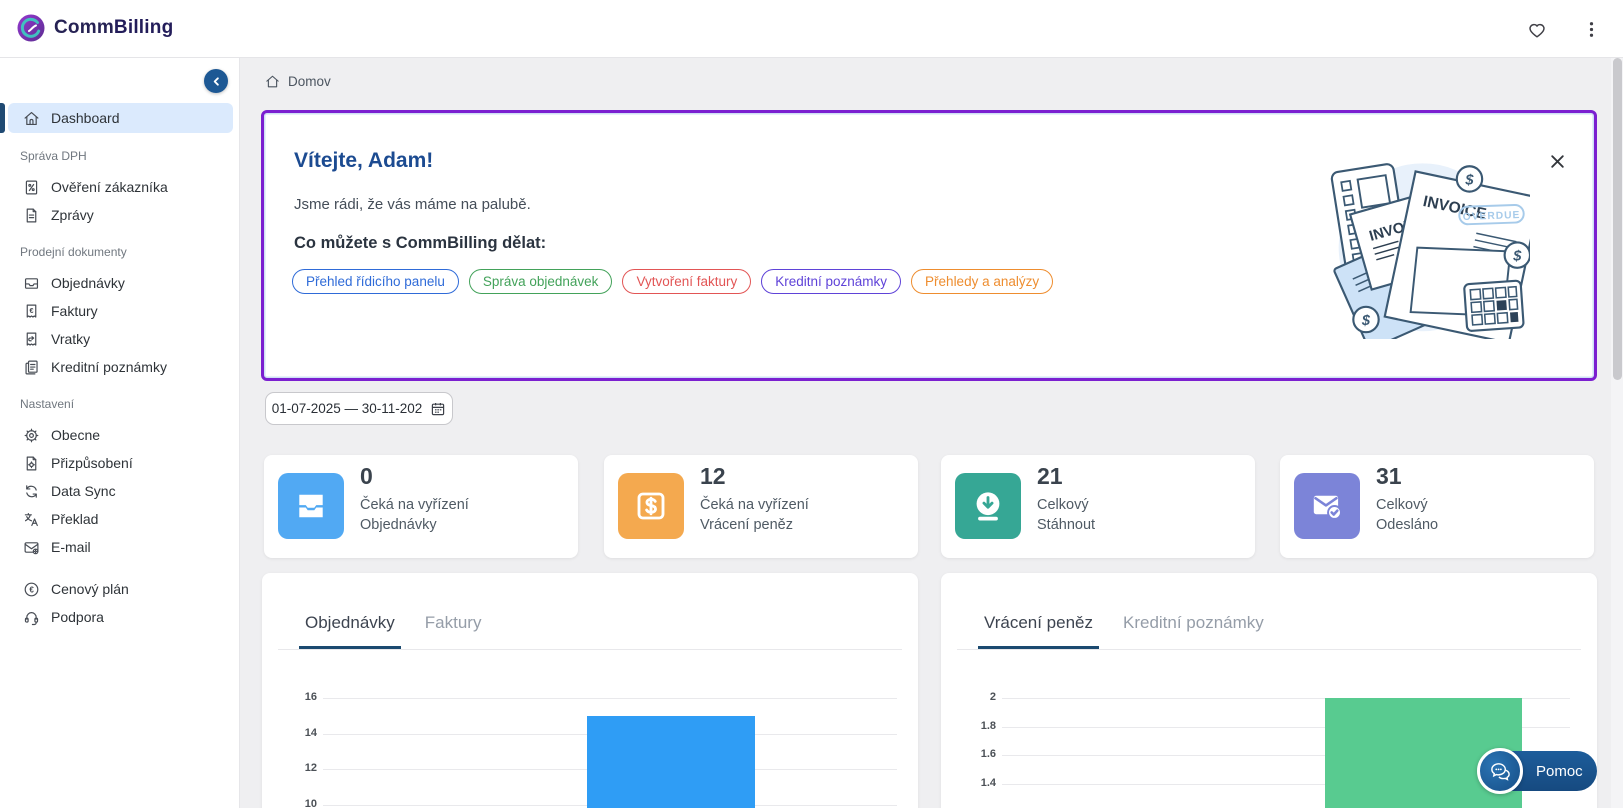 This screenshot has width=1623, height=808. Describe the element at coordinates (988, 782) in the screenshot. I see `y-tick-label: 1.4` at that location.